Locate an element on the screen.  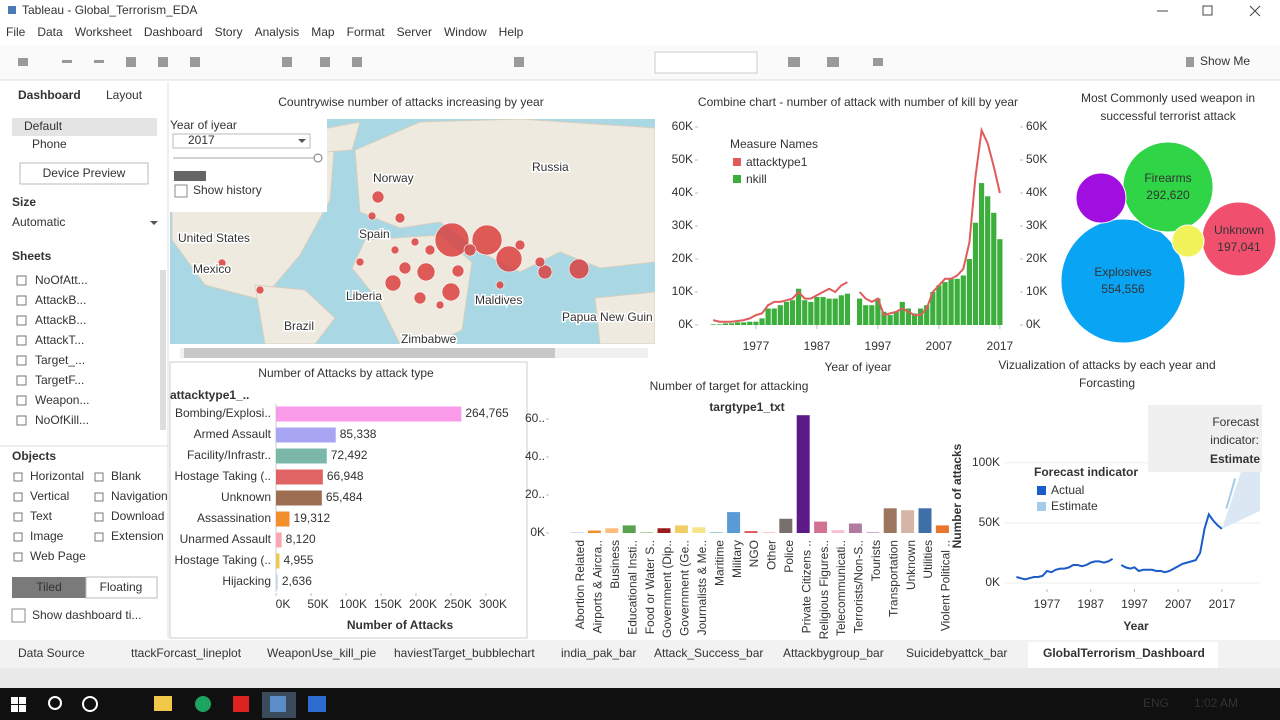
sheet-tab: india_pak_bar is located at coordinates (598, 653).